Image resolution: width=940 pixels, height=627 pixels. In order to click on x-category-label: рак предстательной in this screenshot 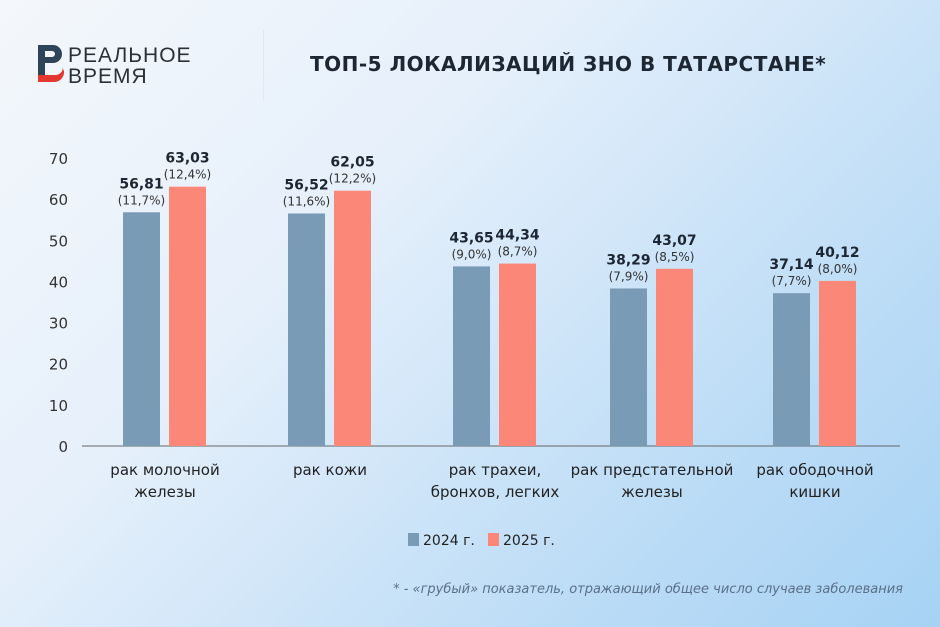, I will do `click(652, 470)`.